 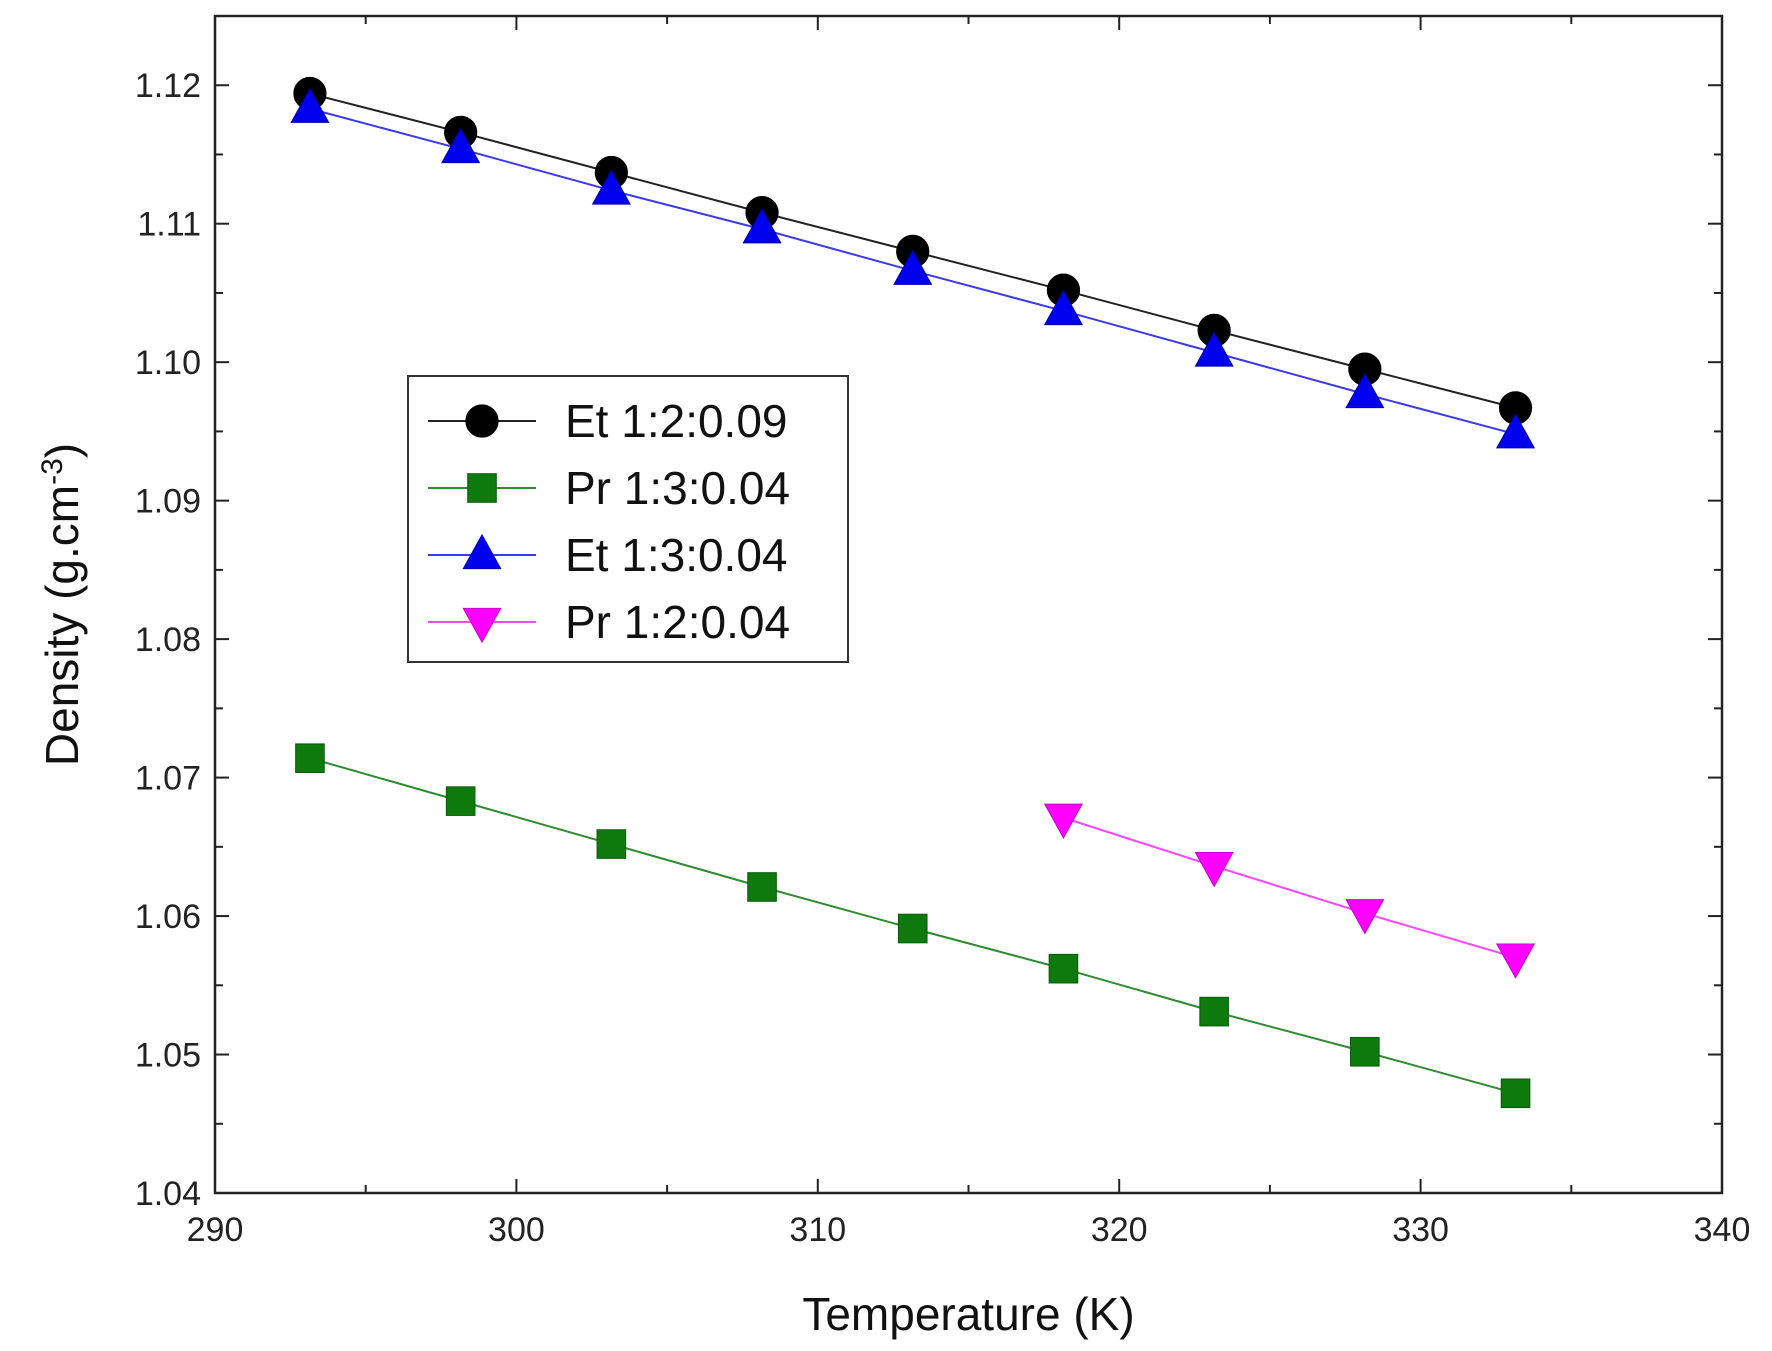 I want to click on x-tick-label: 330, so click(x=1420, y=1230).